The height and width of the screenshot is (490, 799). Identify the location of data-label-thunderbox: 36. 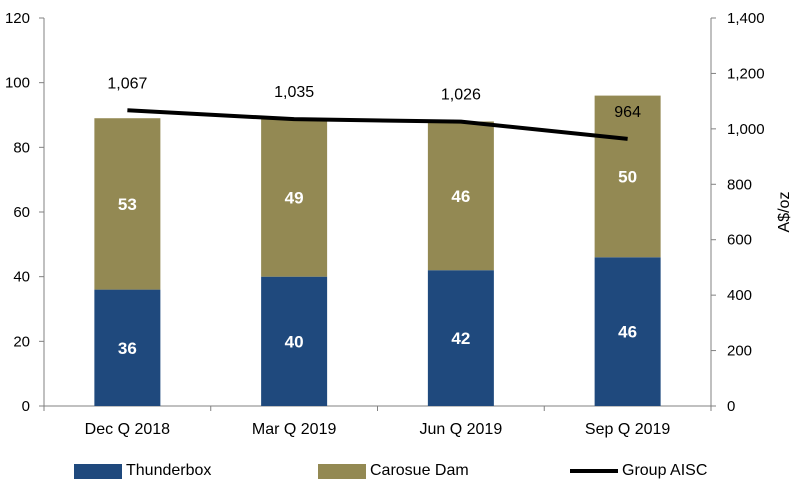
(127, 348).